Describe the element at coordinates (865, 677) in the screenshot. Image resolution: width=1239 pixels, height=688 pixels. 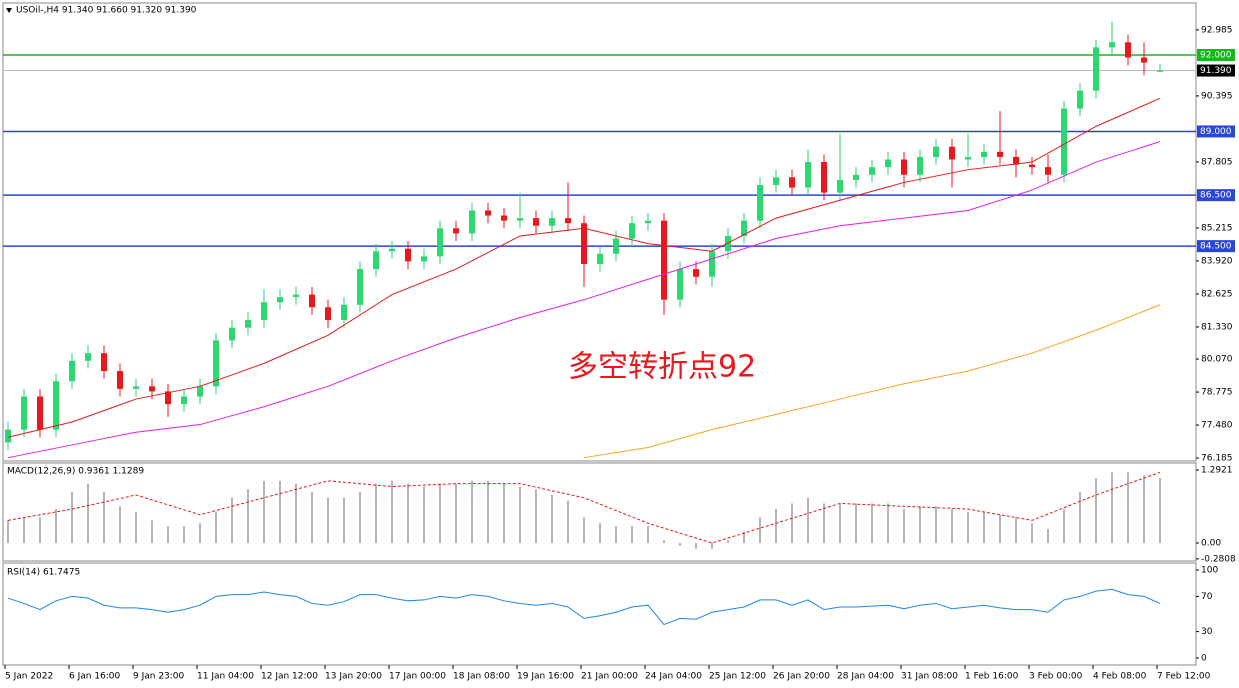
I see `x-tick-label: 28 Jan 04:00` at that location.